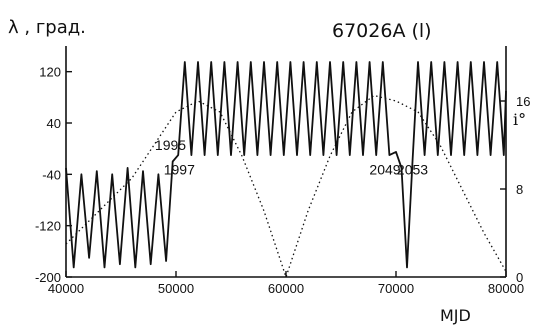 The width and height of the screenshot is (547, 329). I want to click on y-tick-label: -200, so click(48, 277).